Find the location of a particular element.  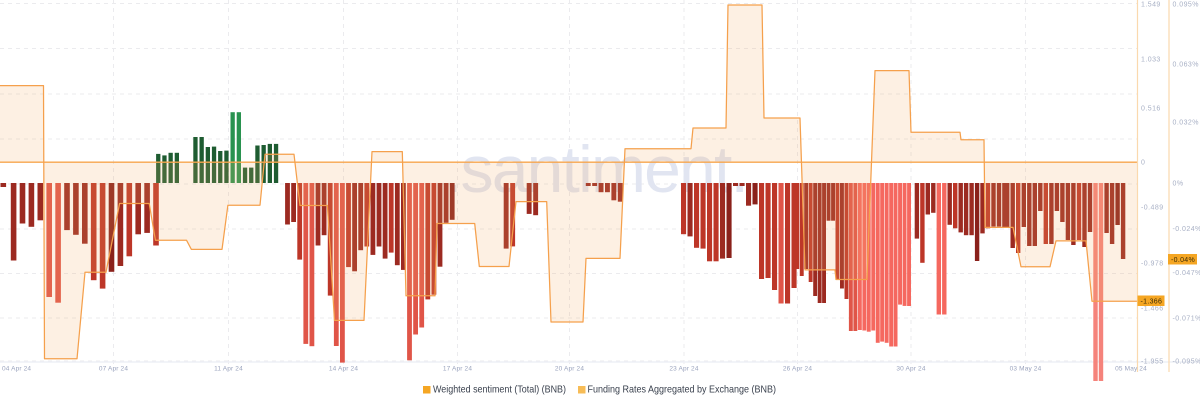

svg-text: -1.955 is located at coordinates (1152, 361).